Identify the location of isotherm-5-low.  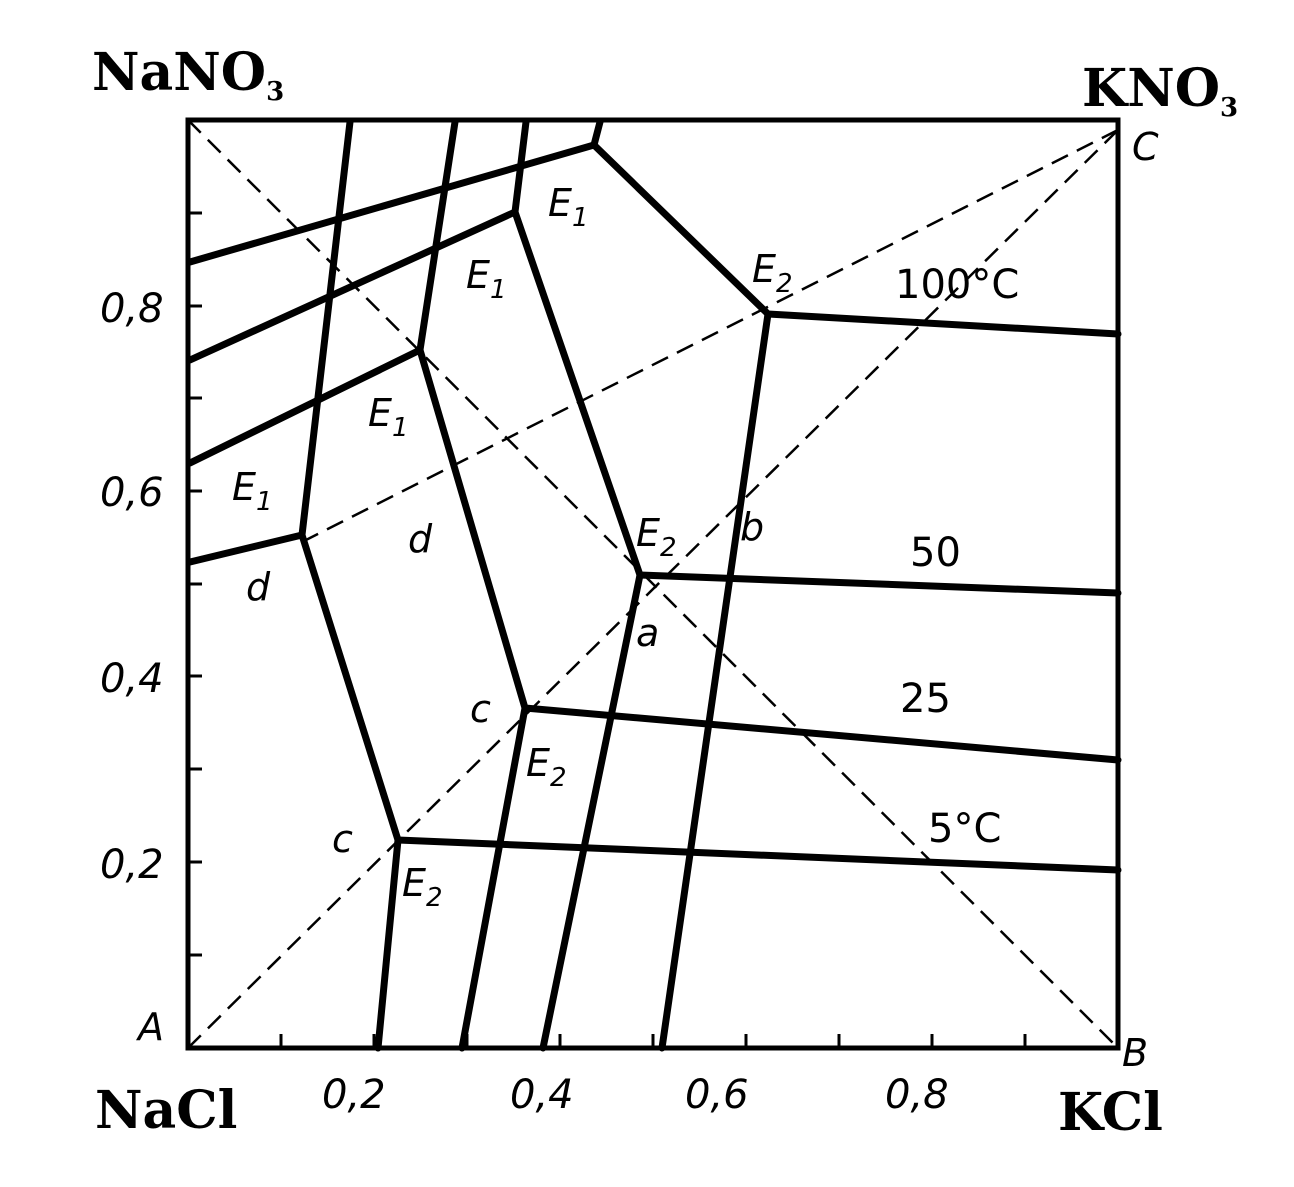
(388, 944).